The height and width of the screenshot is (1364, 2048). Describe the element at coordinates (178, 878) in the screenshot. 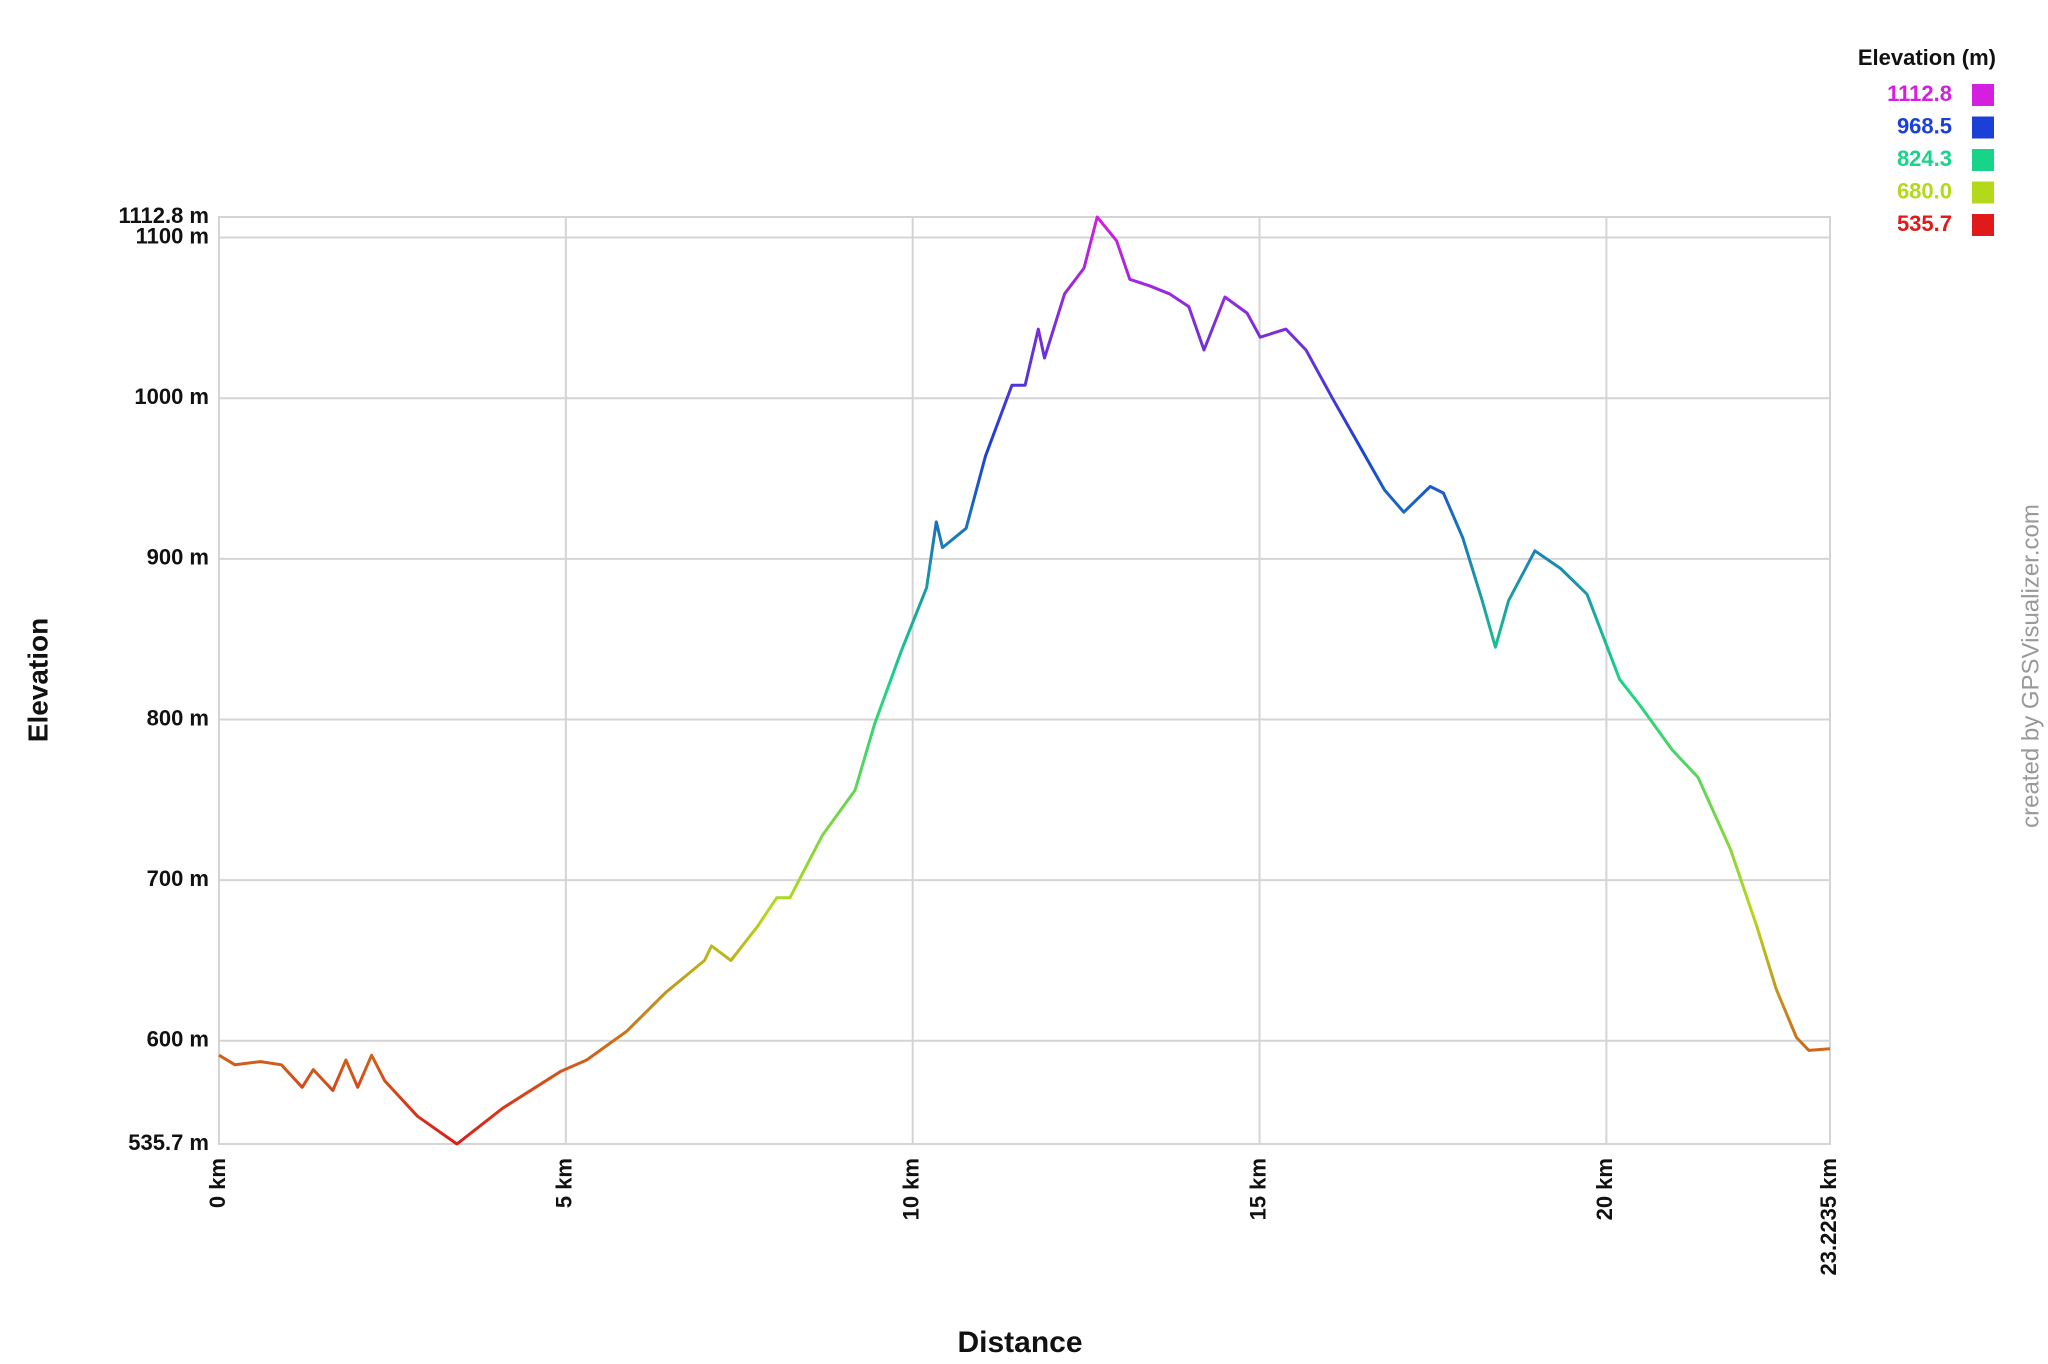

I see `y-tick-label: 700 m` at that location.